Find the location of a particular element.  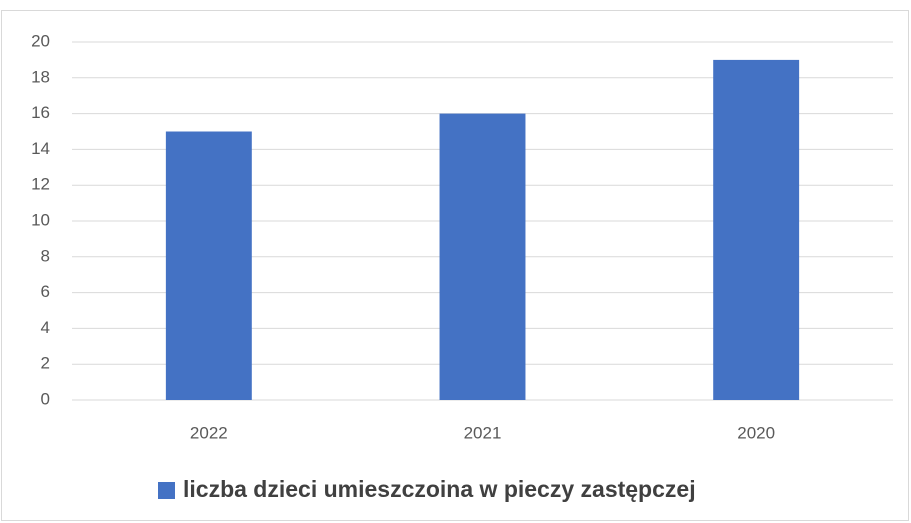

x-tick-label: 2020 is located at coordinates (756, 432).